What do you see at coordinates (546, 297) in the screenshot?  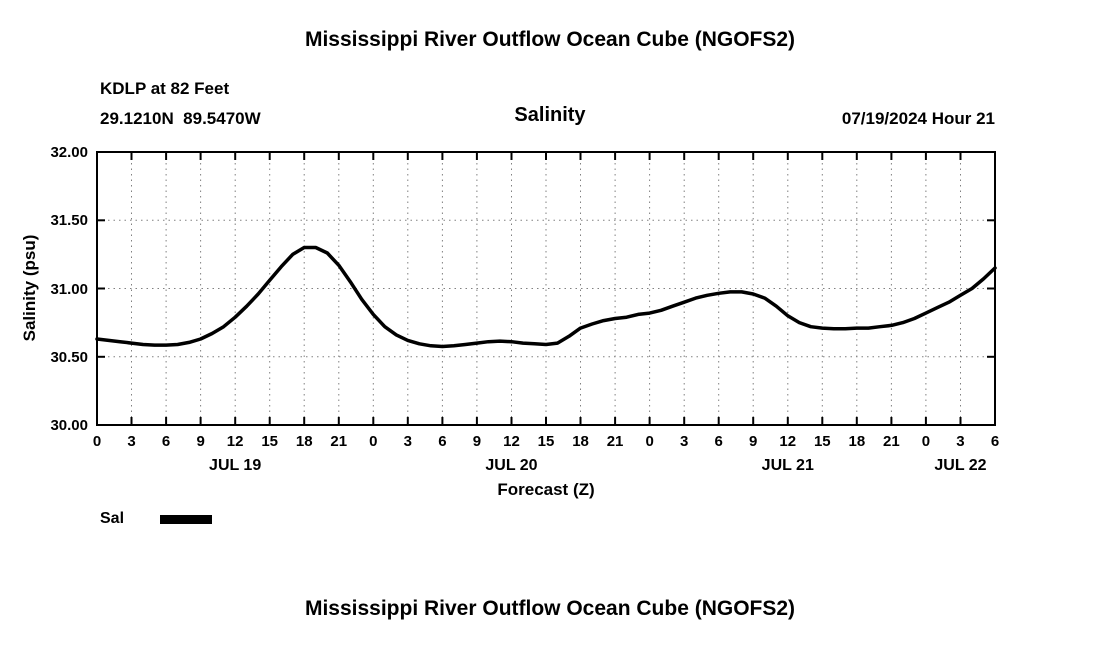 I see `series-line-sal` at bounding box center [546, 297].